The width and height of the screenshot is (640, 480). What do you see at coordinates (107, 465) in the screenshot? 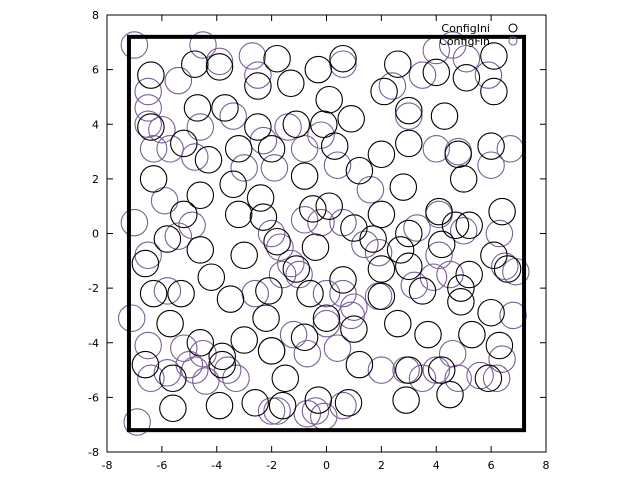
I see `x-tick-label: -8` at bounding box center [107, 465].